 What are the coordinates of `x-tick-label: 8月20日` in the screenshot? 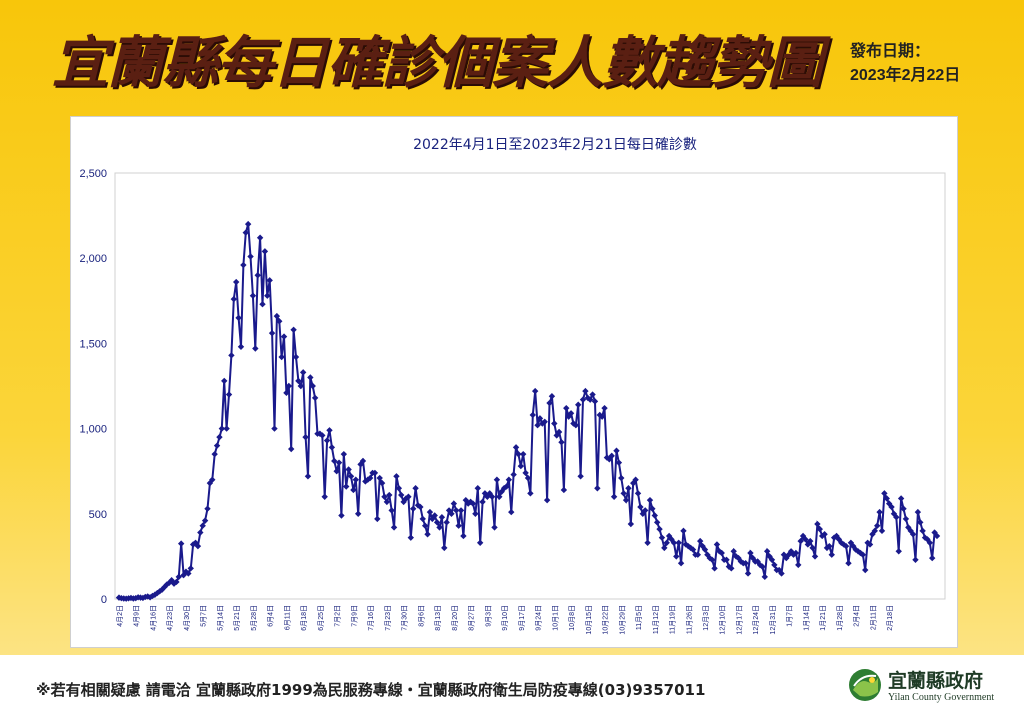 It's located at (455, 618).